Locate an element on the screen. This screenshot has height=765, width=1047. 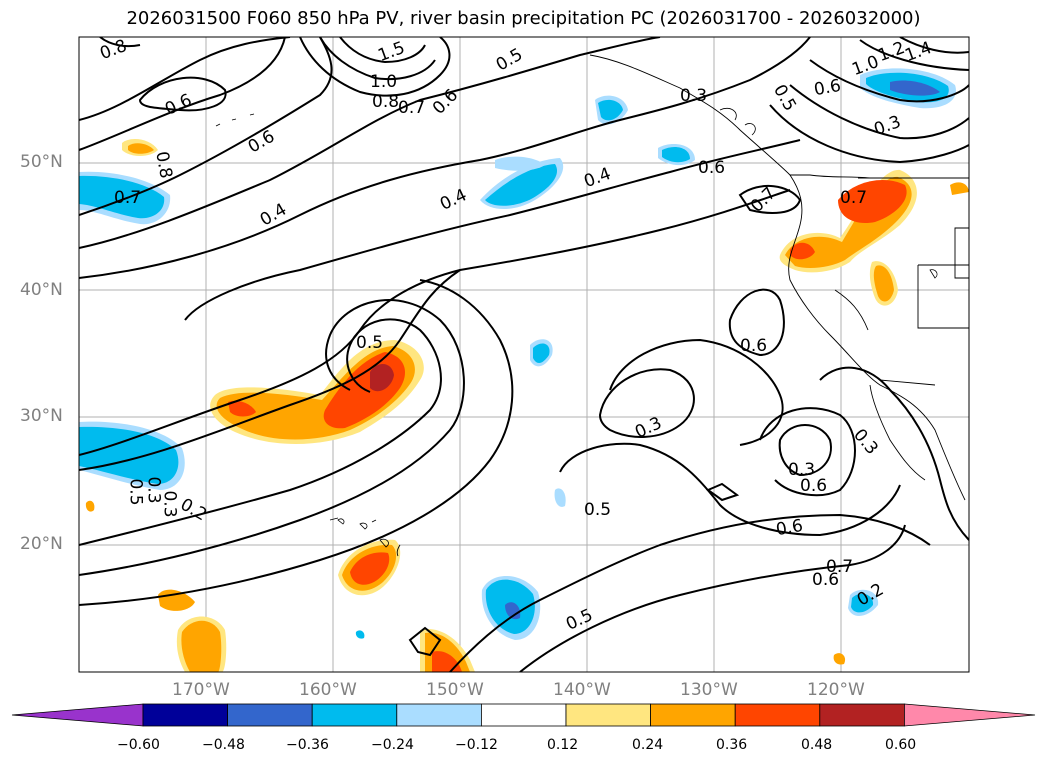
lon-label-140w: 140°W is located at coordinates (582, 690).